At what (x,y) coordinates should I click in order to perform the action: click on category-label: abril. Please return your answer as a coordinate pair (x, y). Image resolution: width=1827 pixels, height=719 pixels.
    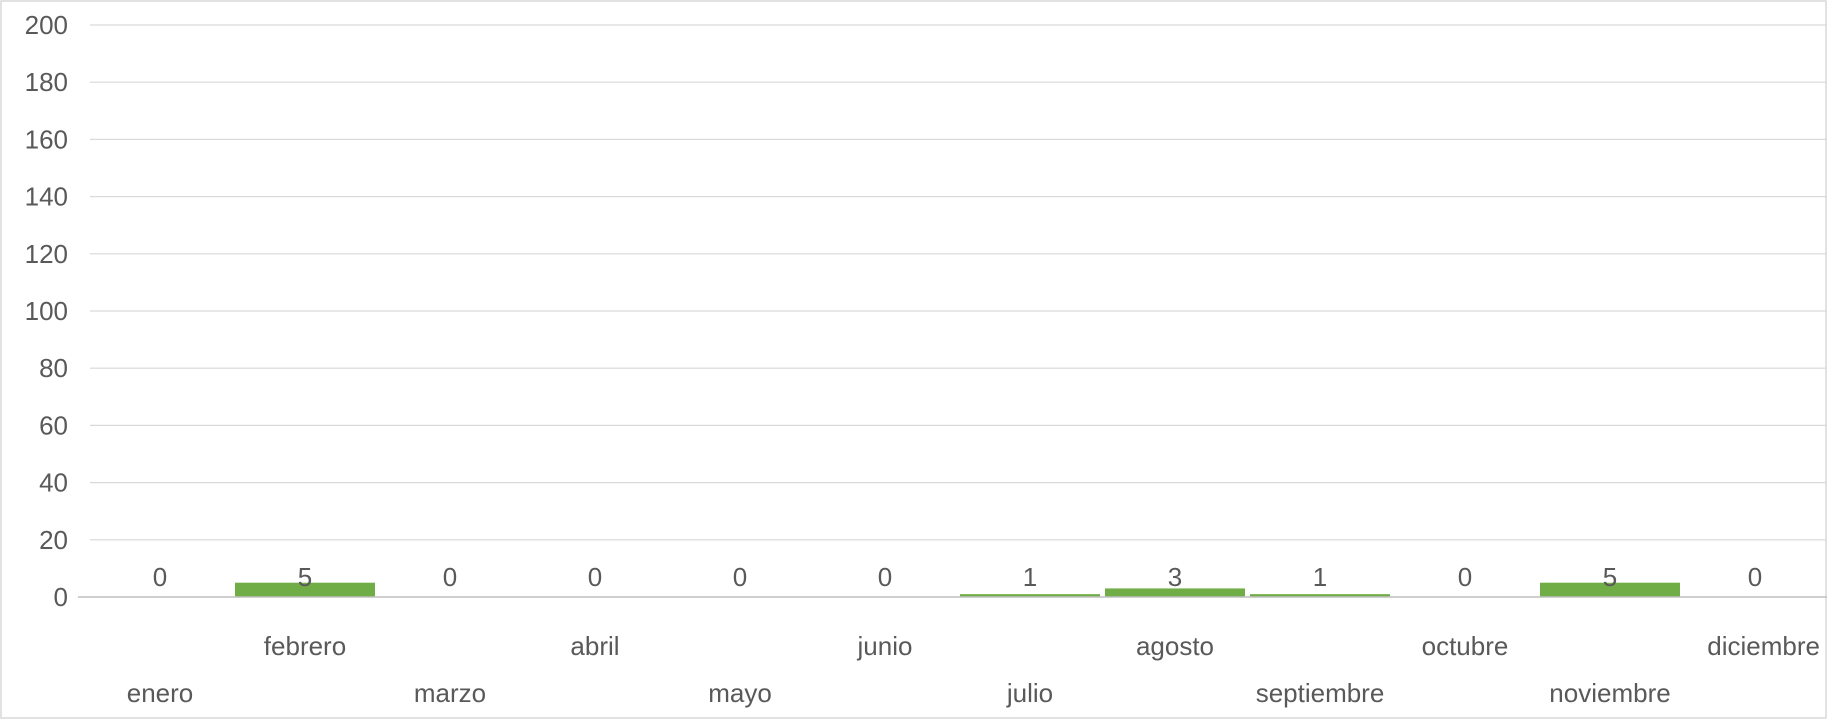
    Looking at the image, I should click on (594, 646).